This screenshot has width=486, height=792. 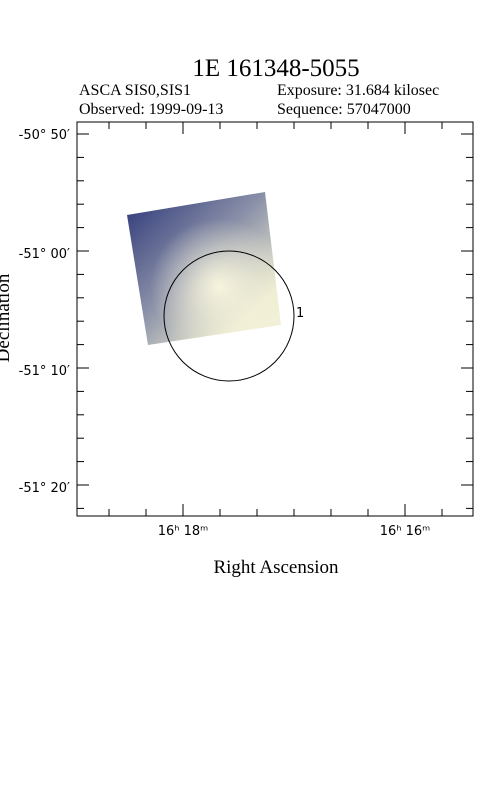 I want to click on y-tick-label: -50° 50′, so click(x=44, y=135).